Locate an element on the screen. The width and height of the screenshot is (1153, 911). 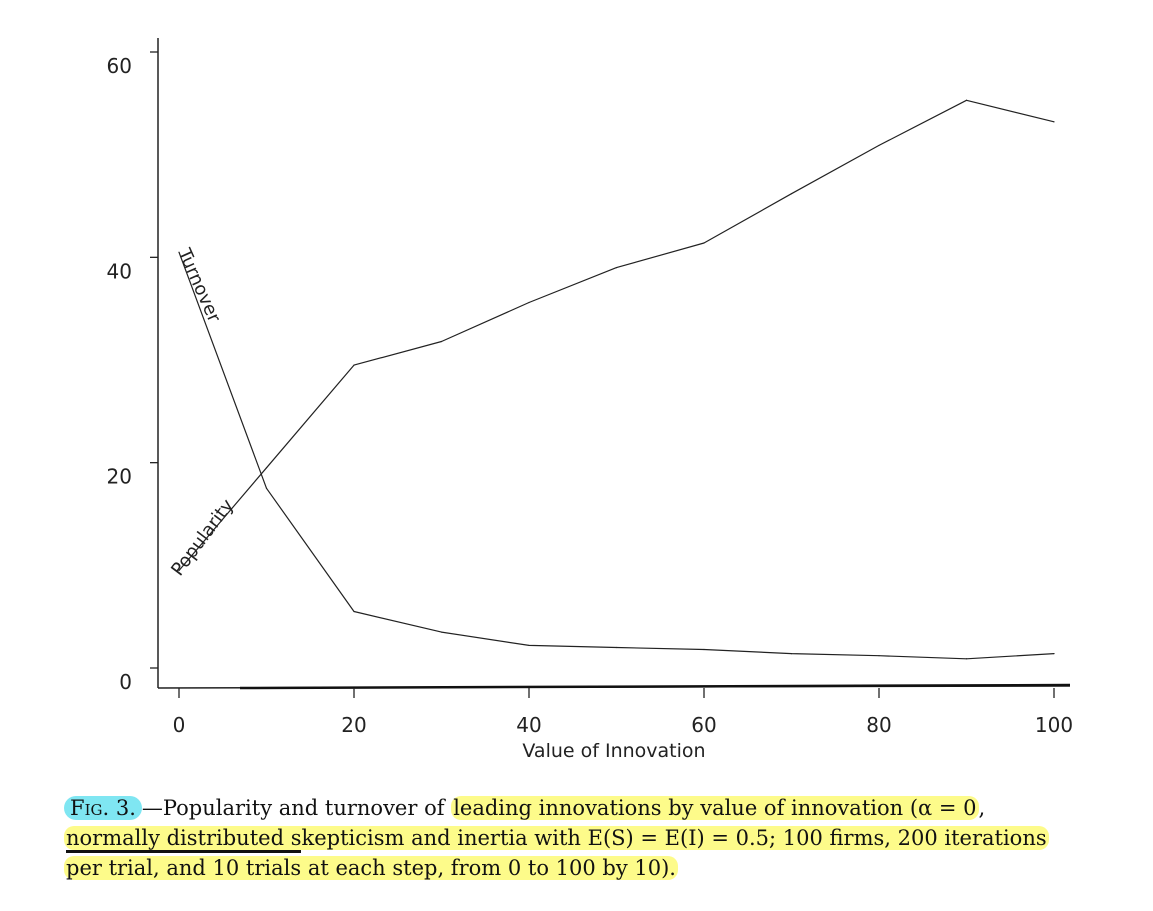
y-tick-label-20: 20 is located at coordinates (119, 477).